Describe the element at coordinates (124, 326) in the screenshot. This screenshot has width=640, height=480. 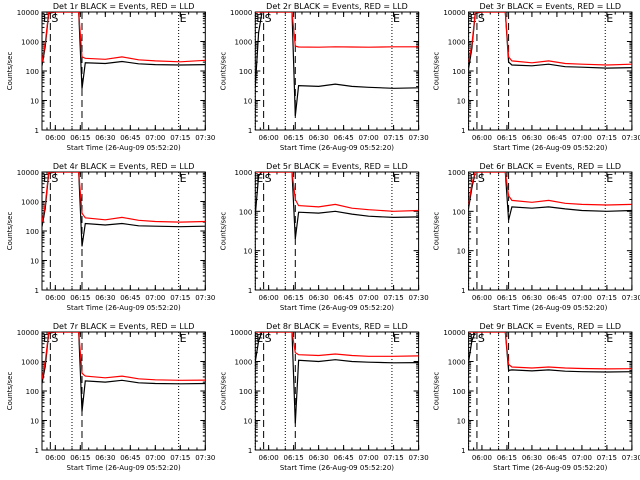
I see `chart-title: Det 7r BLACK = Events, RED = LLD` at that location.